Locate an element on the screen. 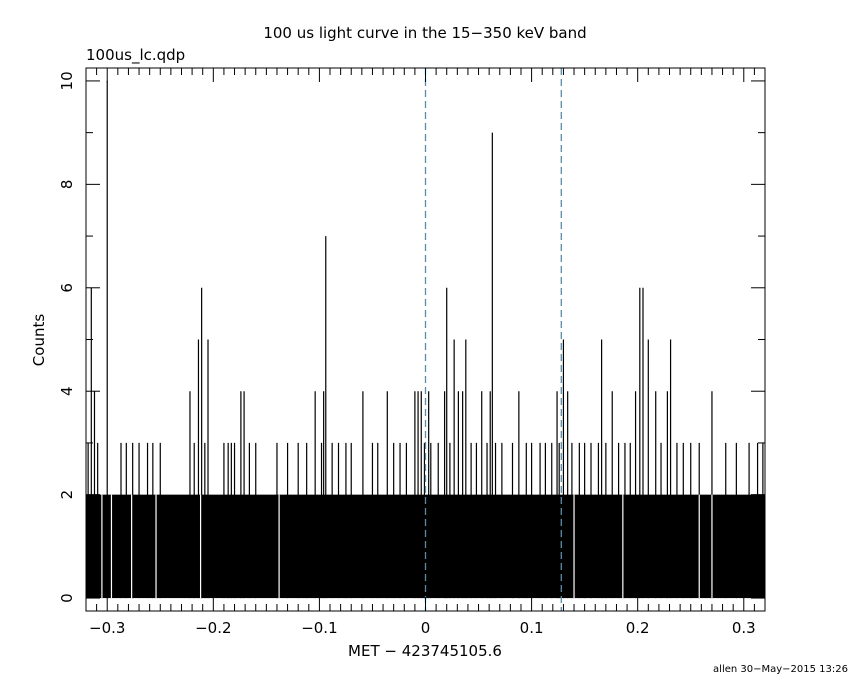 Image resolution: width=850 pixels, height=680 pixels. y-tick-label: 6 is located at coordinates (67, 288).